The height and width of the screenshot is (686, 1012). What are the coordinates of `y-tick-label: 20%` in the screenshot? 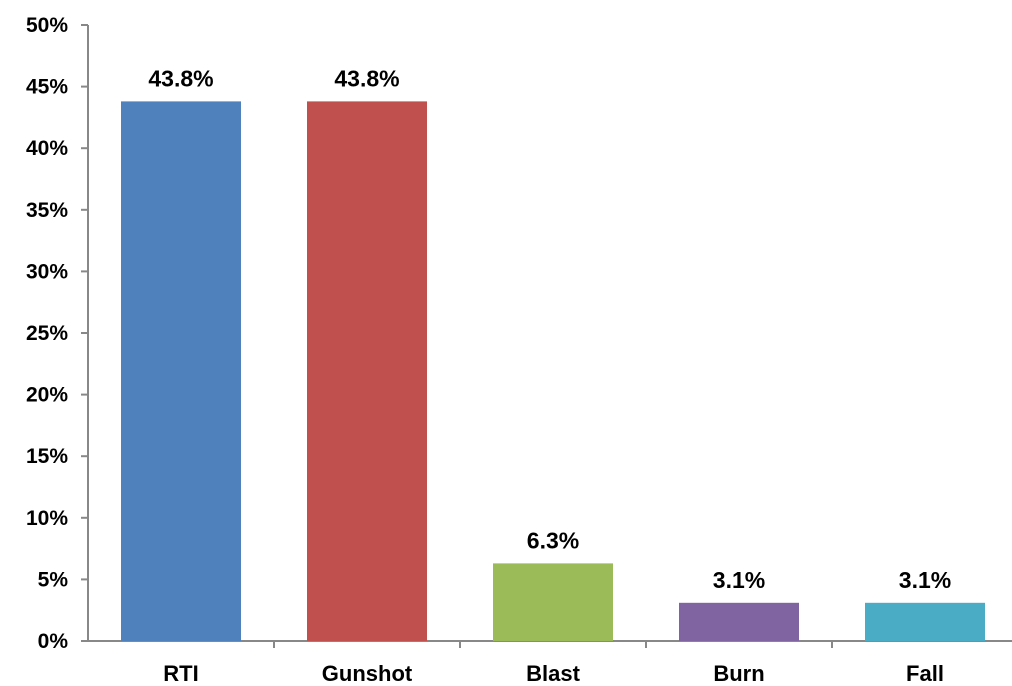 It's located at (47, 395).